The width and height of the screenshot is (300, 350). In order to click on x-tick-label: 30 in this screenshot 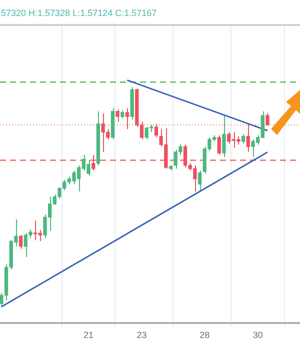, I will do `click(257, 335)`.